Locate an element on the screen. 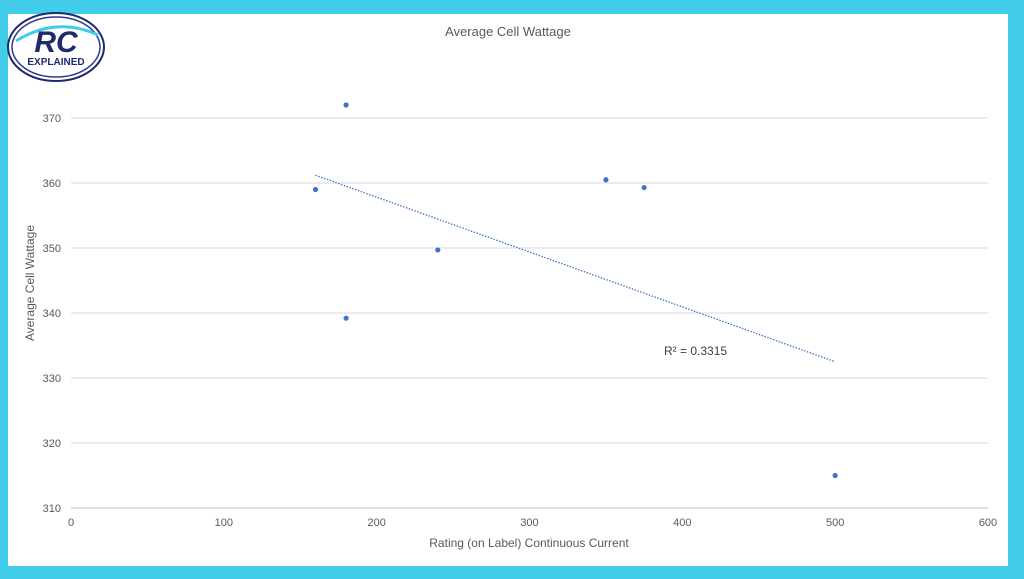 This screenshot has height=579, width=1024. x-tick-label: 500 is located at coordinates (835, 523).